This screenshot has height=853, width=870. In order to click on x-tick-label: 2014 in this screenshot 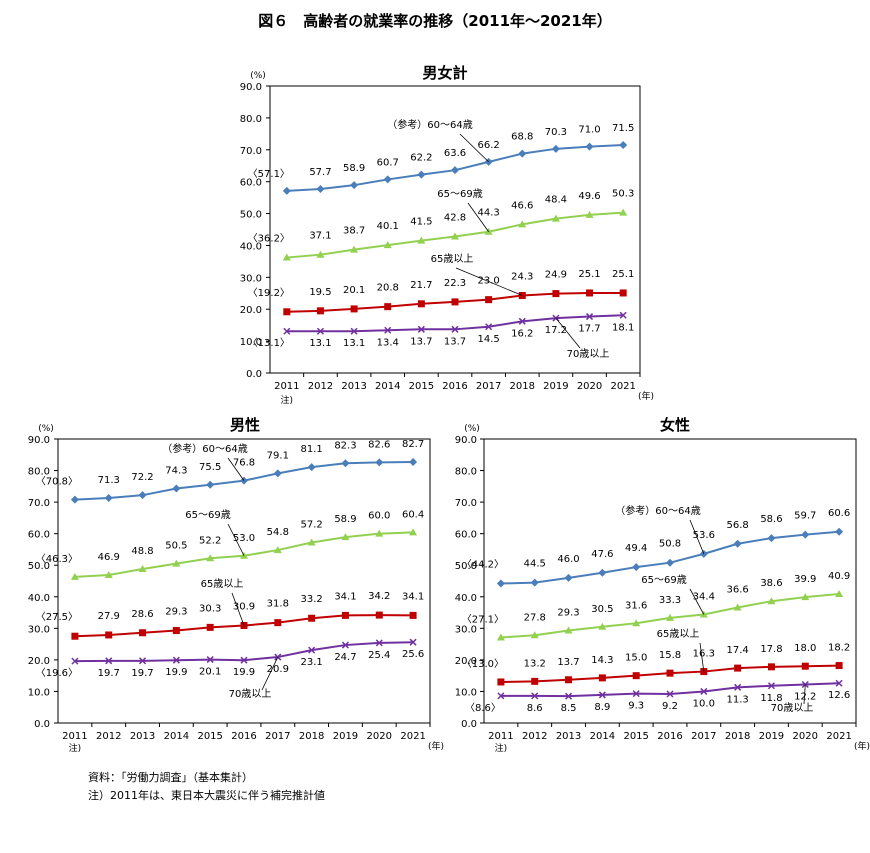, I will do `click(602, 736)`.